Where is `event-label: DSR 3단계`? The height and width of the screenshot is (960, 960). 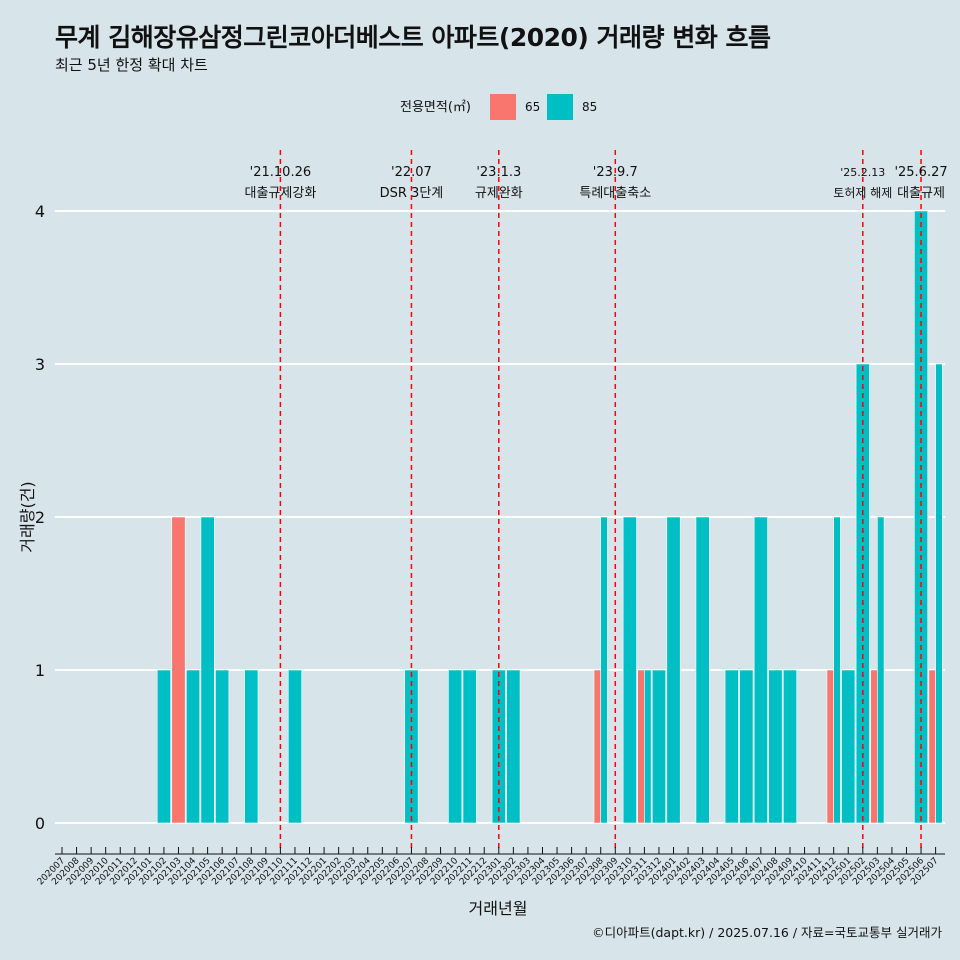
event-label: DSR 3단계 is located at coordinates (412, 193).